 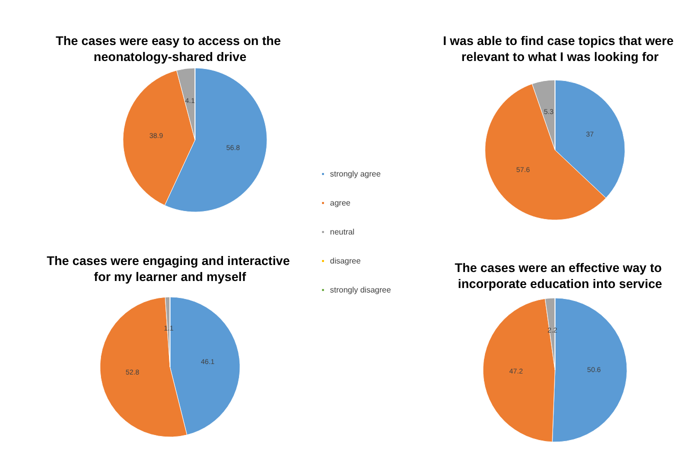 What do you see at coordinates (170, 269) in the screenshot?
I see `chart-title: The cases were engaging and interactive for my learner and myself` at bounding box center [170, 269].